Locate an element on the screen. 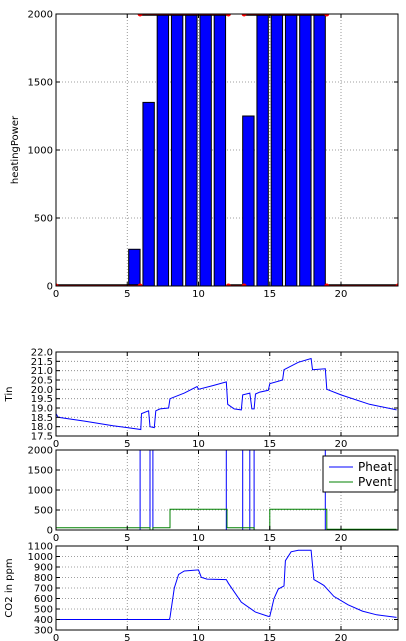 The image size is (406, 641). y-axis-label: CO2 in ppm is located at coordinates (9, 587).